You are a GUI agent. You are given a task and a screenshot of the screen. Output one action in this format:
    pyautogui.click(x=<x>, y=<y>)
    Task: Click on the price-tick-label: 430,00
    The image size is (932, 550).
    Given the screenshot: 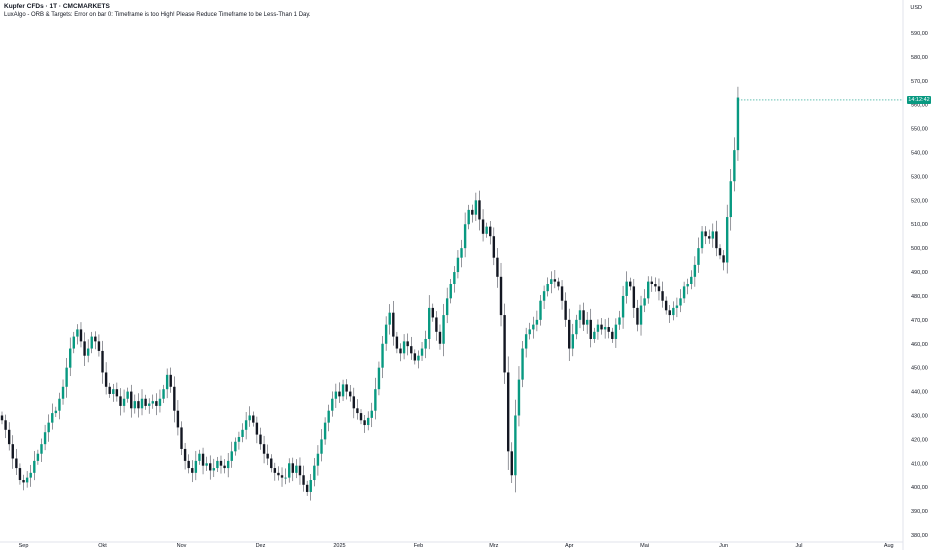 What is the action you would take?
    pyautogui.click(x=919, y=416)
    